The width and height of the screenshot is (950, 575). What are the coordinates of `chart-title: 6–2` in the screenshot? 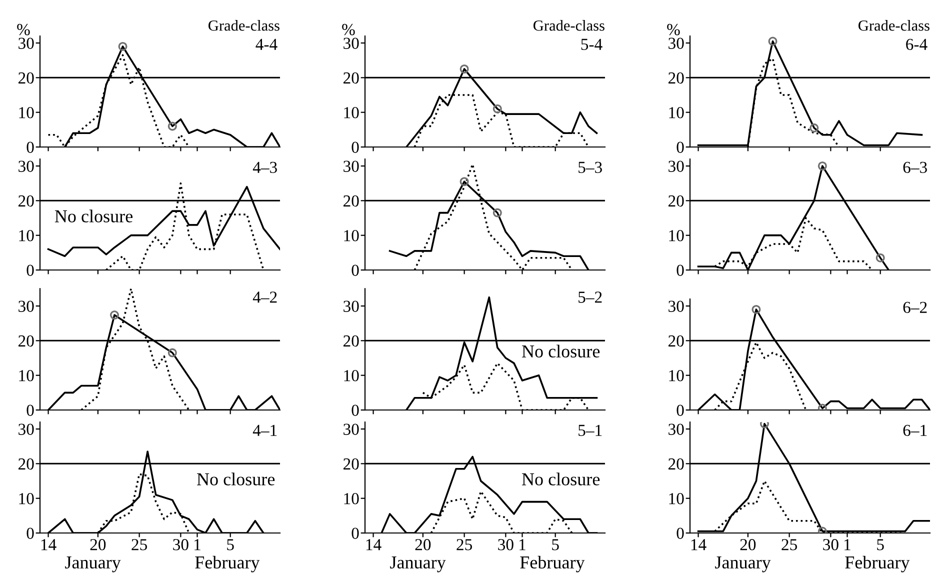 It's located at (915, 308).